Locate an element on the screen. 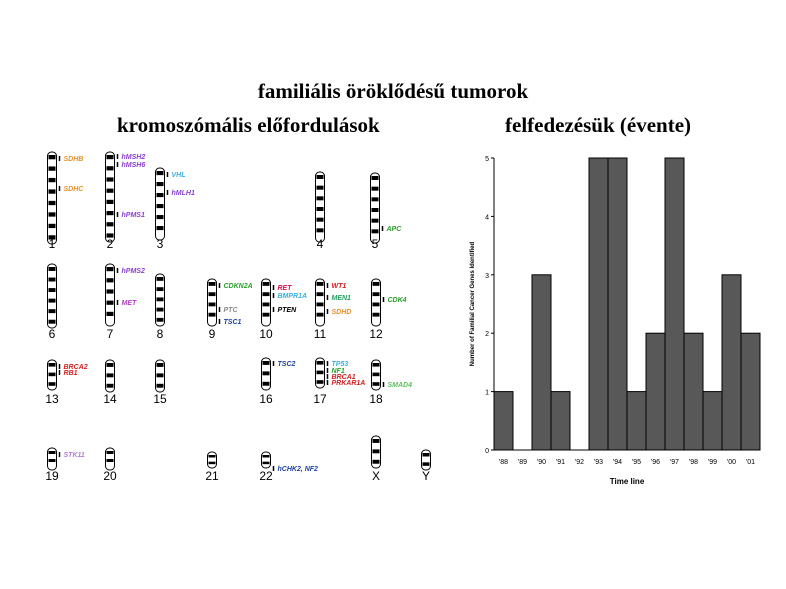 The image size is (786, 589). chromosome-label: 21 is located at coordinates (212, 476).